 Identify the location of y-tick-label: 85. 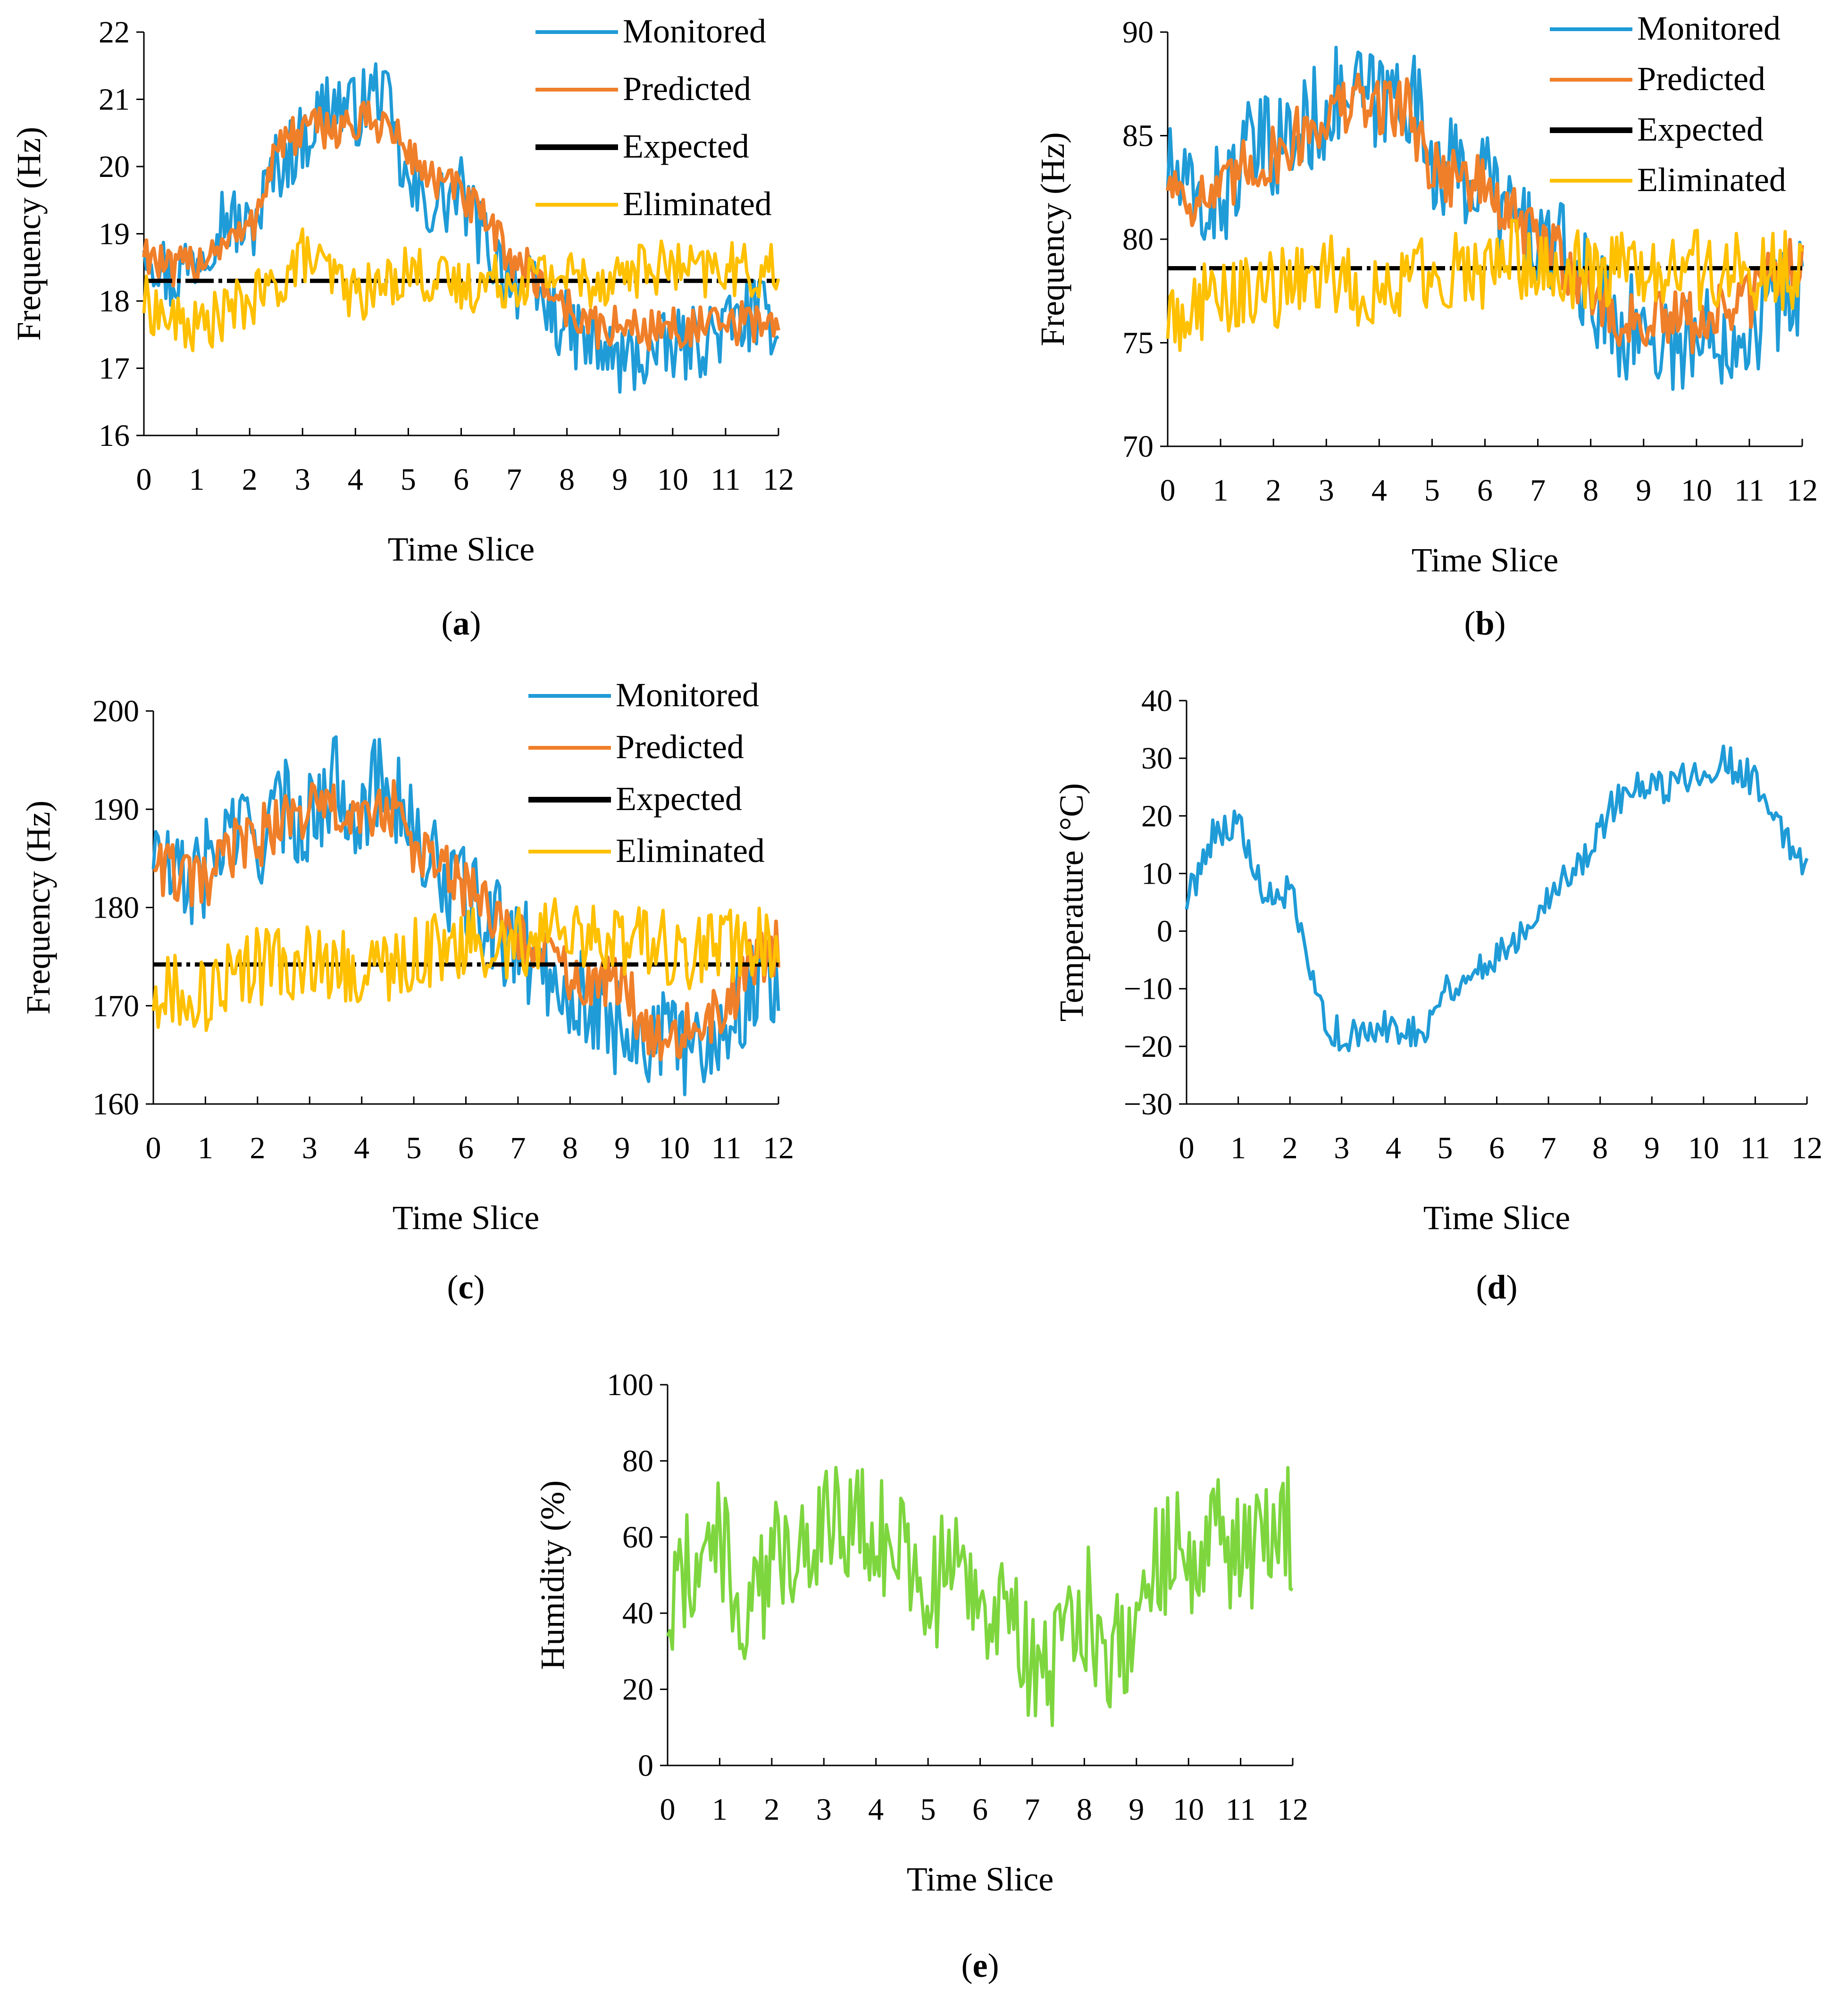
(1138, 136).